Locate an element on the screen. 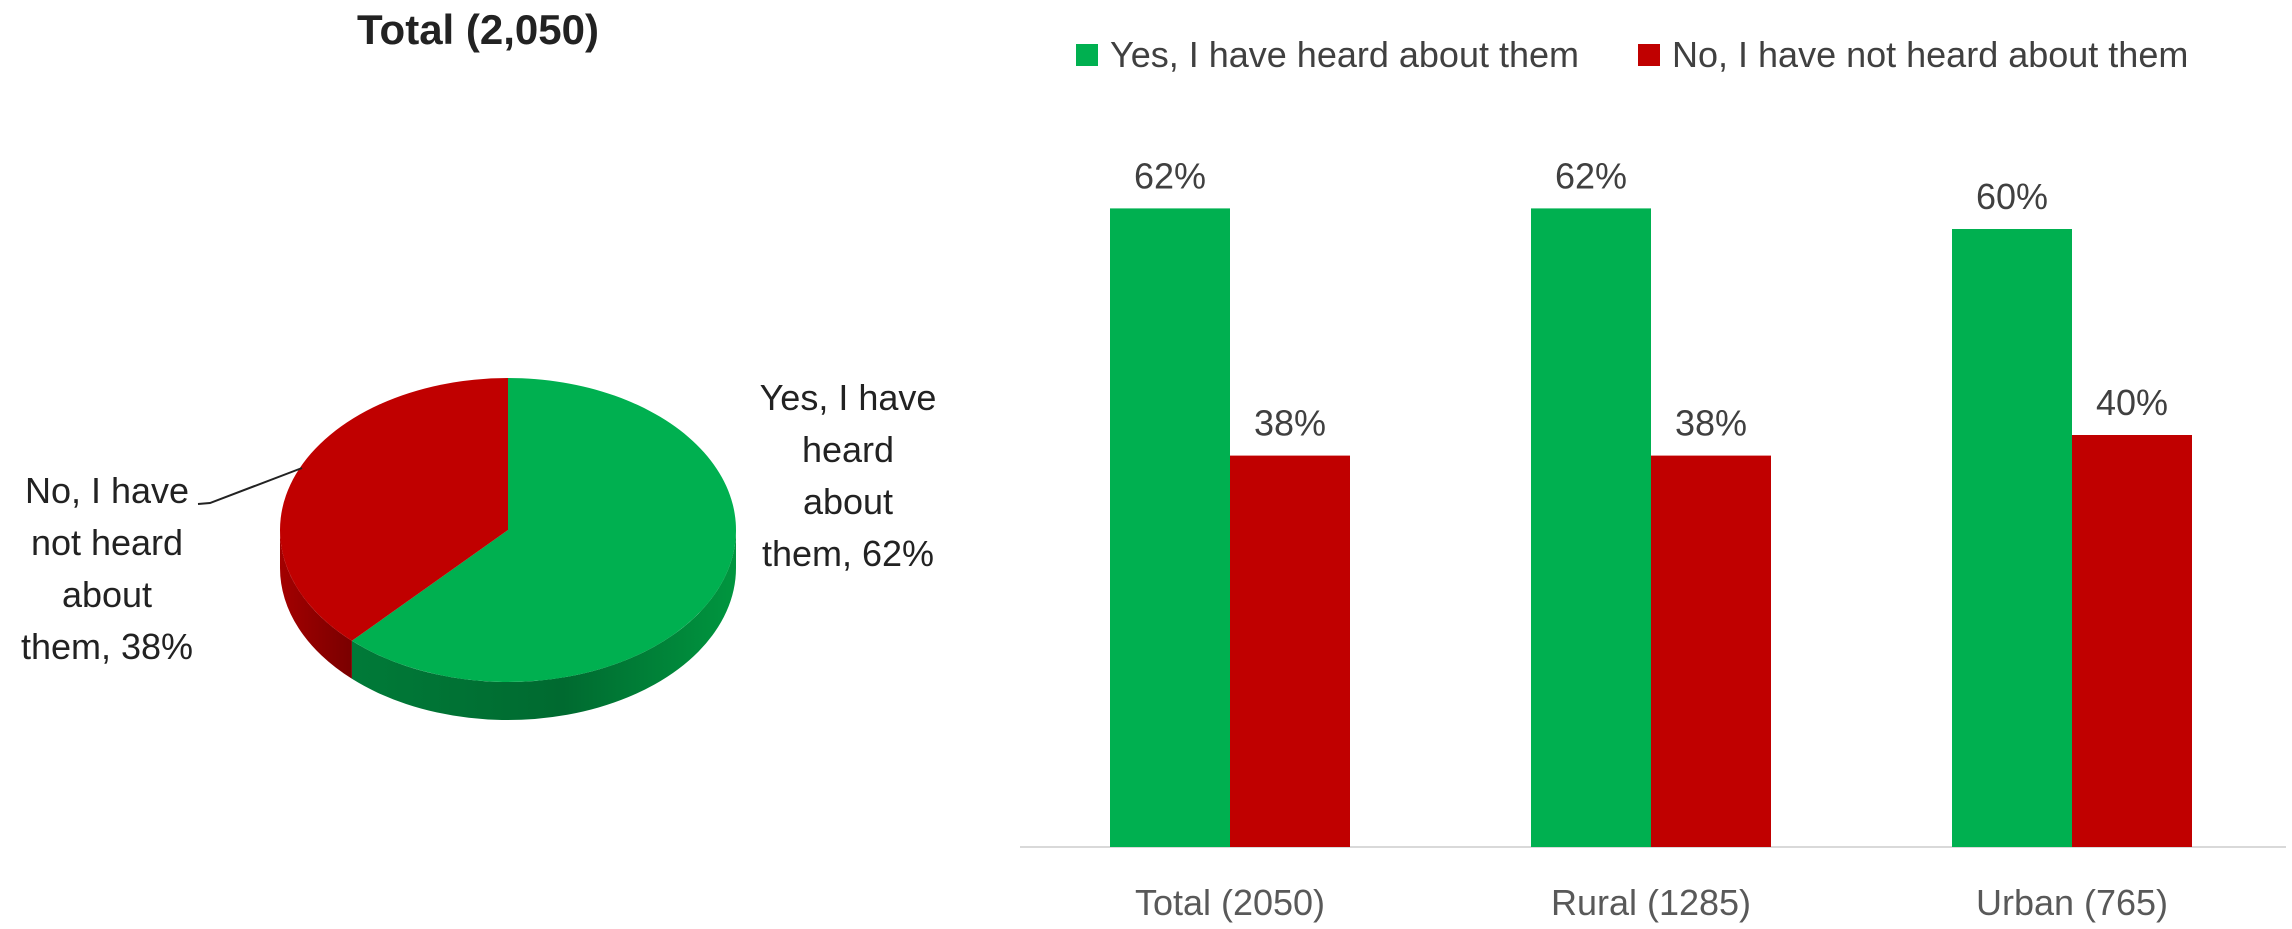 The width and height of the screenshot is (2292, 929). x-tick-label: Urban (765) is located at coordinates (2072, 902).